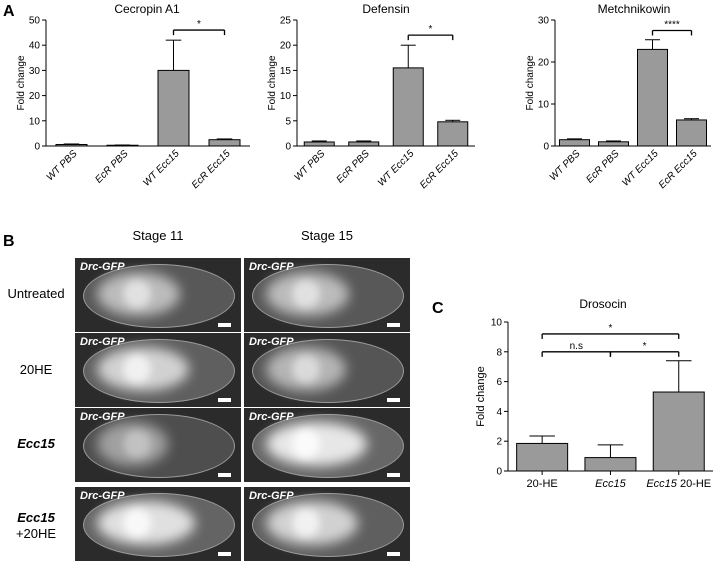 The image size is (726, 566). What do you see at coordinates (499, 472) in the screenshot?
I see `chart4-y-tick-label: 0` at bounding box center [499, 472].